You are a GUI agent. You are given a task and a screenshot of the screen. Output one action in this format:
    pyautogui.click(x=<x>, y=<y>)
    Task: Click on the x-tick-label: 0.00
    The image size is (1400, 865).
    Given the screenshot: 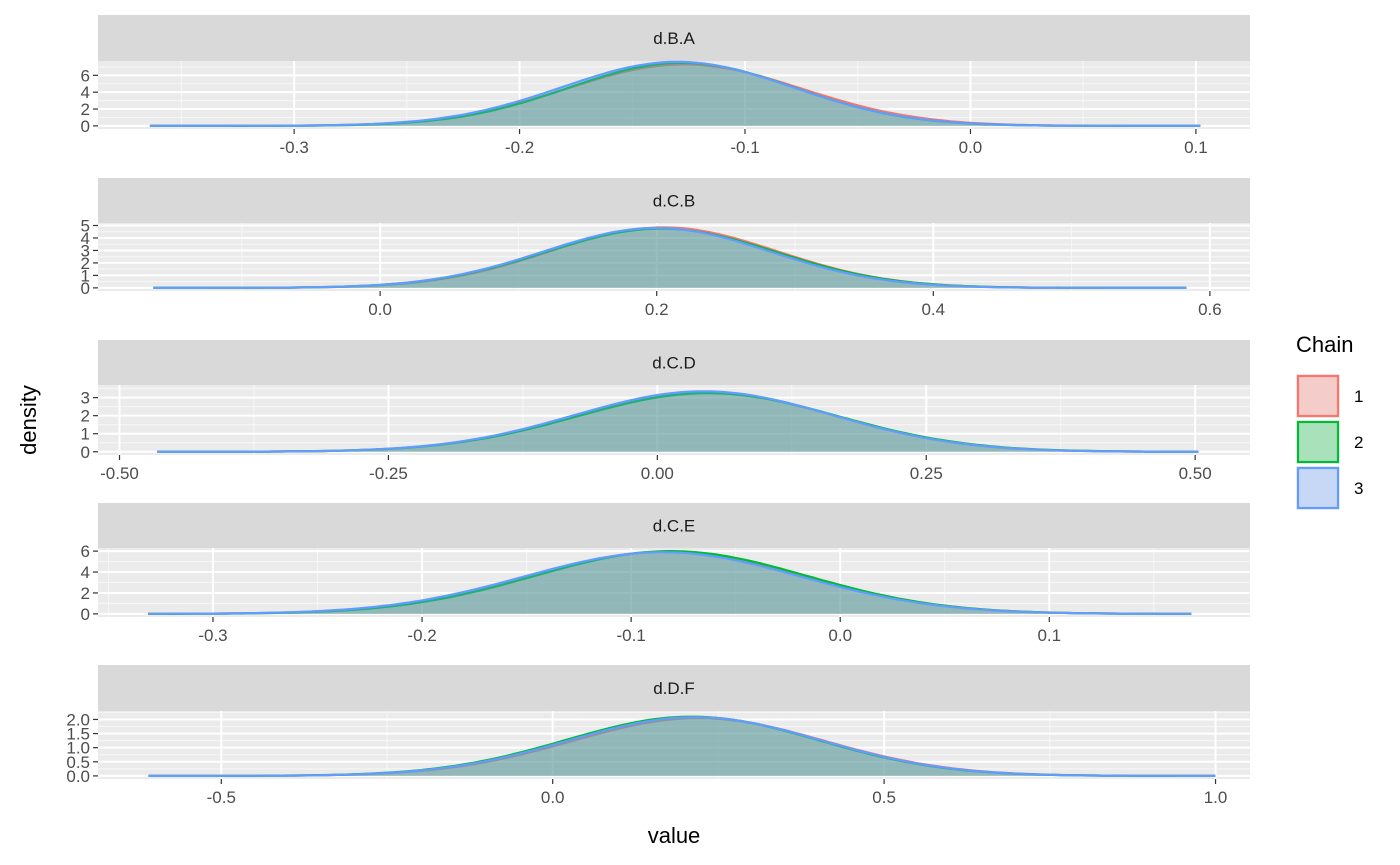 What is the action you would take?
    pyautogui.click(x=657, y=473)
    